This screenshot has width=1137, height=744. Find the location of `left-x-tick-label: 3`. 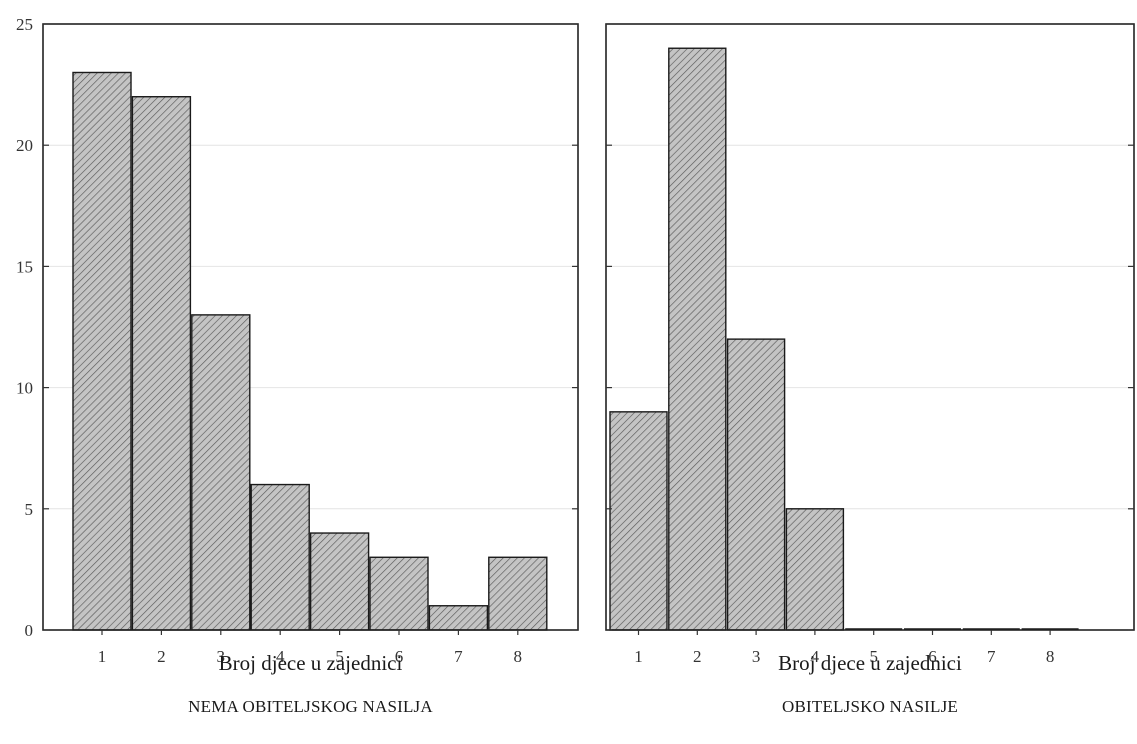

left-x-tick-label: 3 is located at coordinates (221, 656).